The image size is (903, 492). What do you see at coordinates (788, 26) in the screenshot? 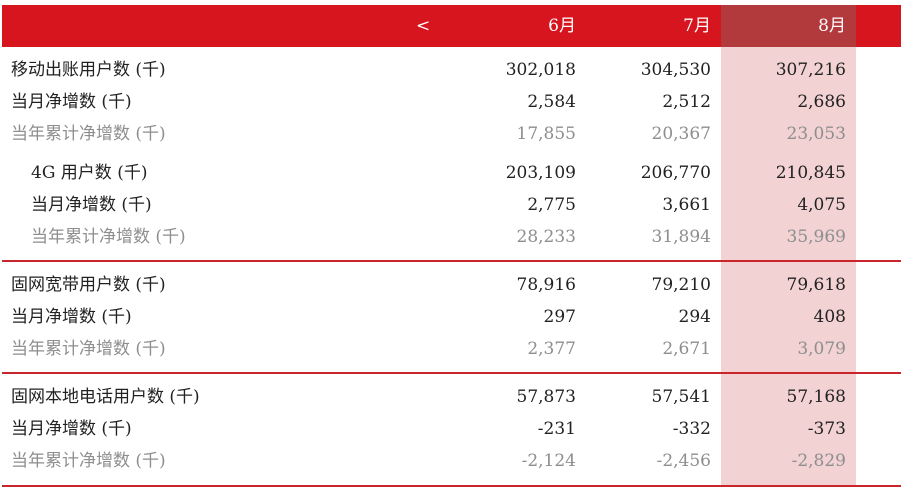
I see `selected-month-header-highlight` at bounding box center [788, 26].